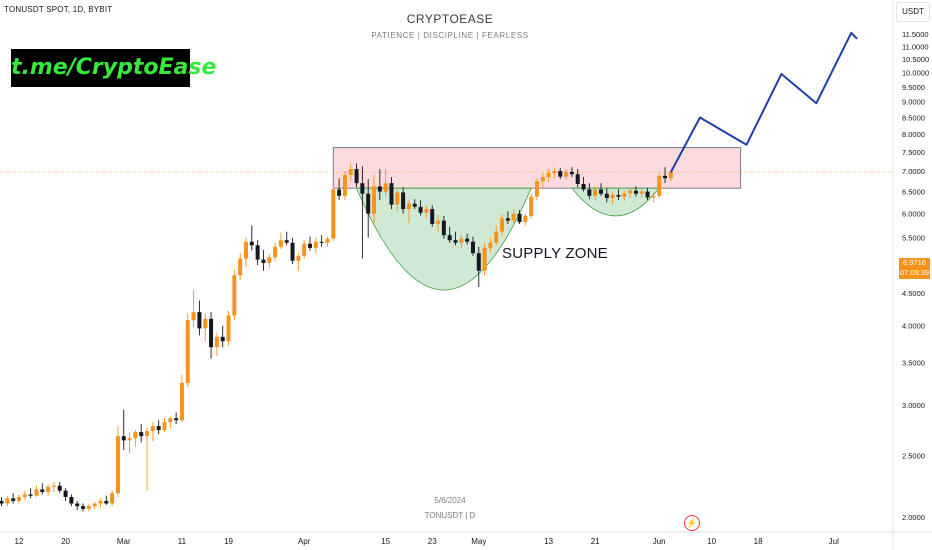  What do you see at coordinates (915, 34) in the screenshot?
I see `y-tick-label: 11.5000` at bounding box center [915, 34].